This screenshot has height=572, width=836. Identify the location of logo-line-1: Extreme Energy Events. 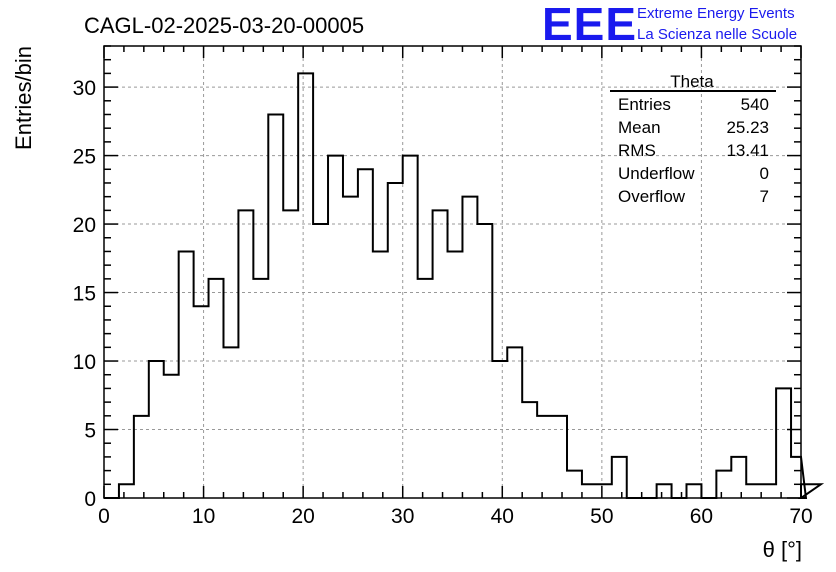
(716, 13).